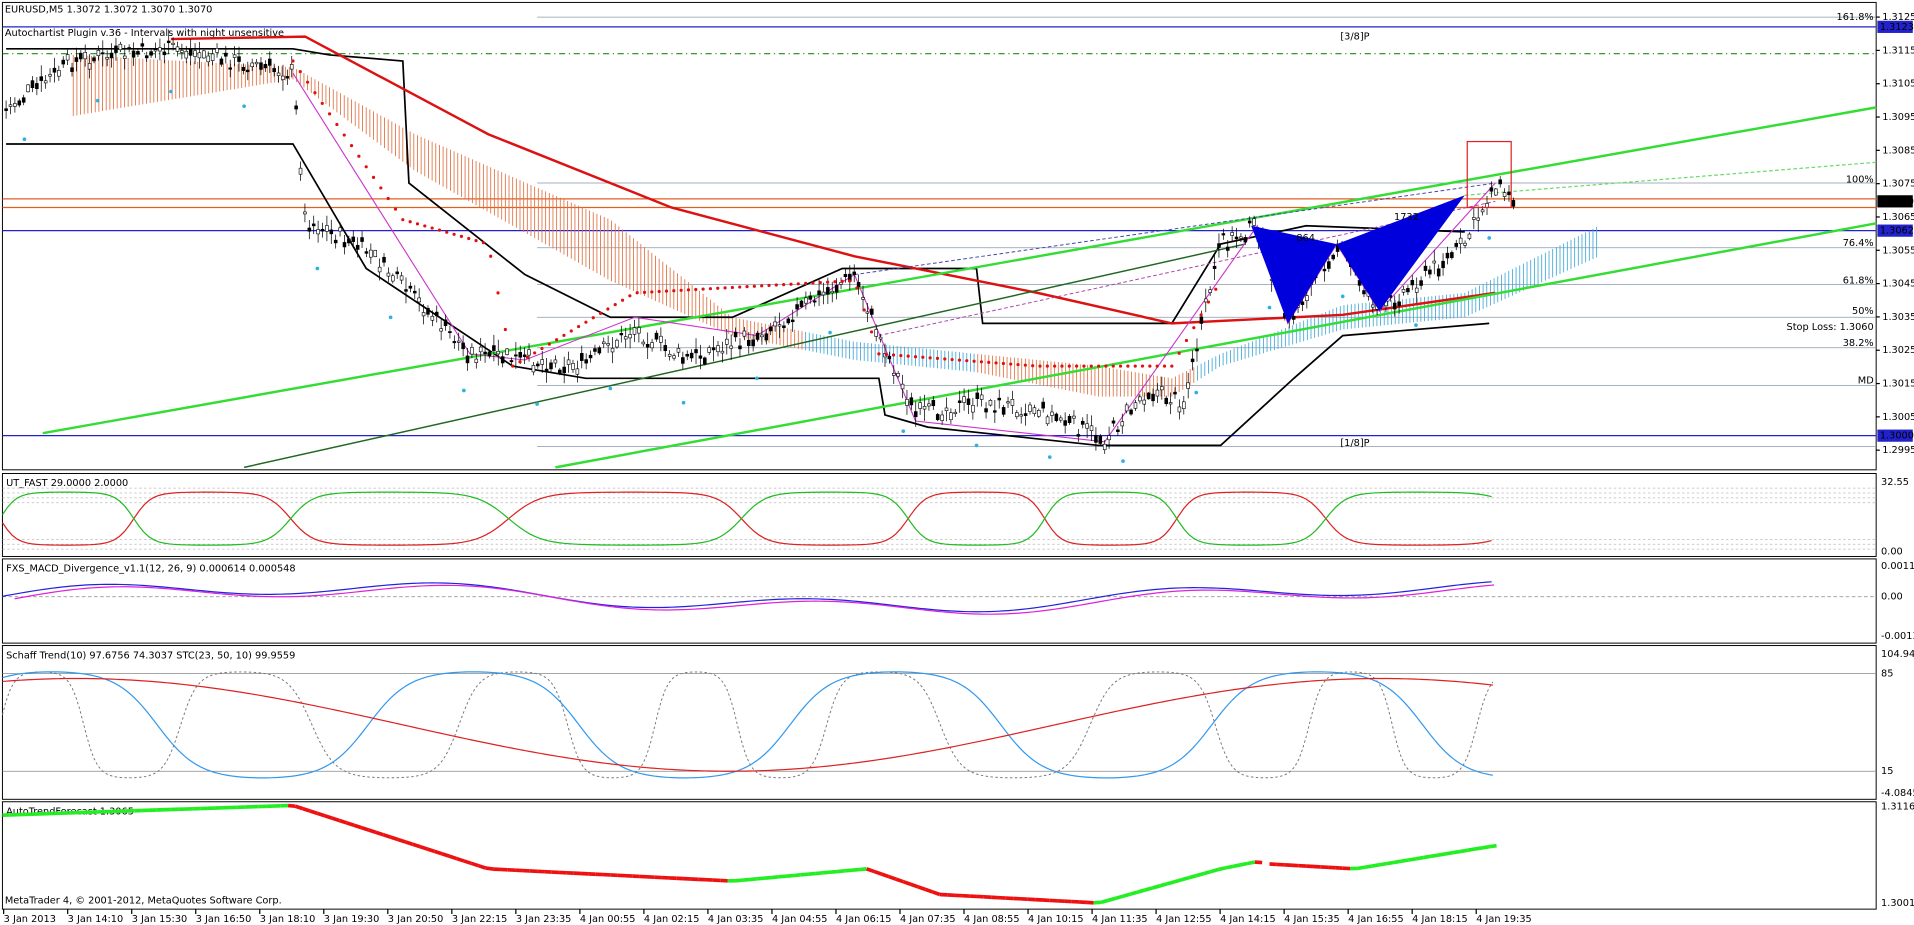 The width and height of the screenshot is (1914, 925). What do you see at coordinates (480, 919) in the screenshot?
I see `time-label: 3 Jan 22:15` at bounding box center [480, 919].